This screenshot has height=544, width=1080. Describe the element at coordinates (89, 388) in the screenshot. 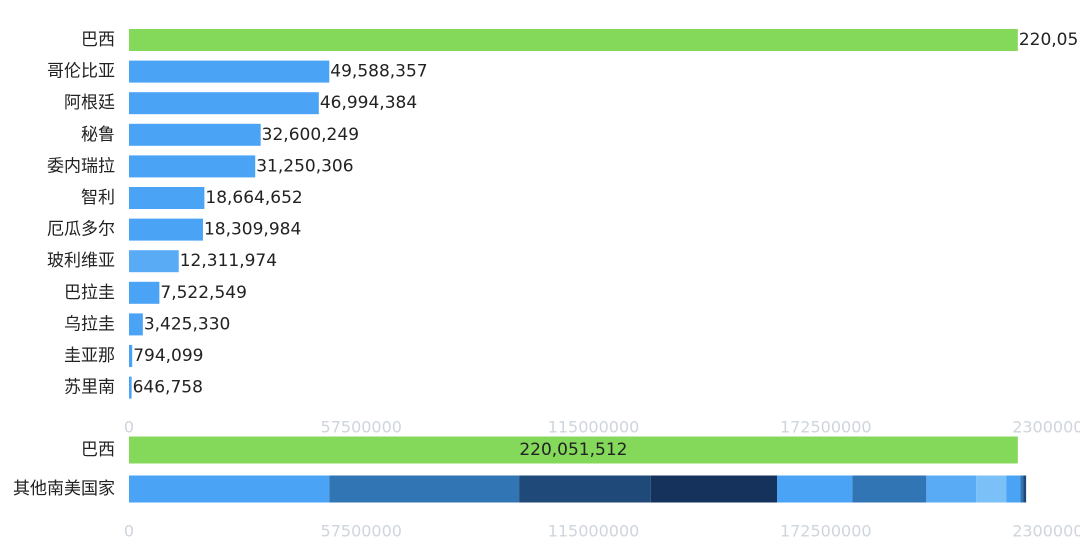

I see `category-label: 苏里南` at that location.